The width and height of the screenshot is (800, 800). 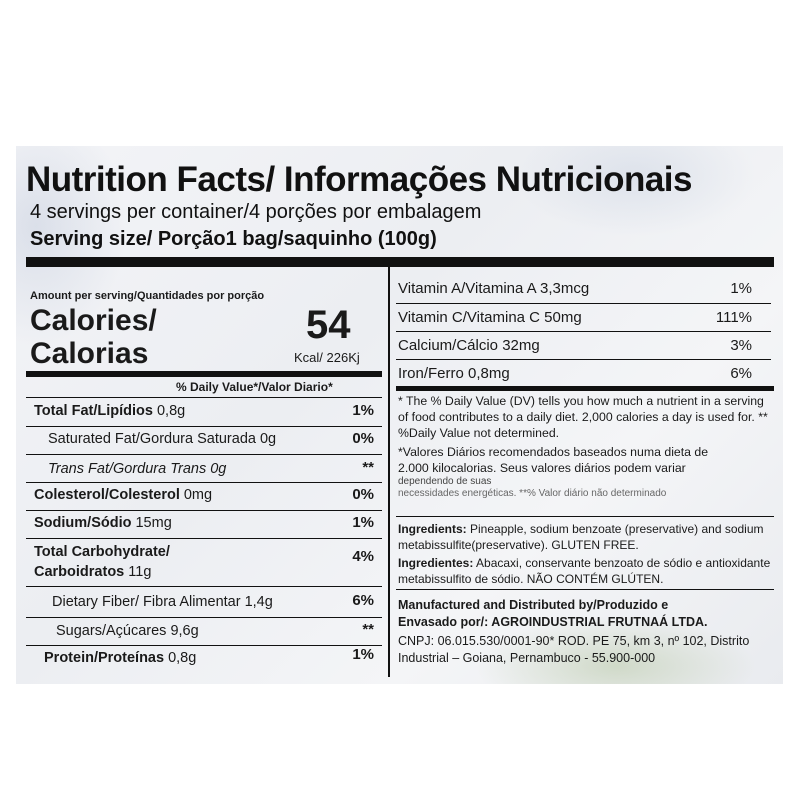 I want to click on iron-pct: 6%, so click(x=741, y=373).